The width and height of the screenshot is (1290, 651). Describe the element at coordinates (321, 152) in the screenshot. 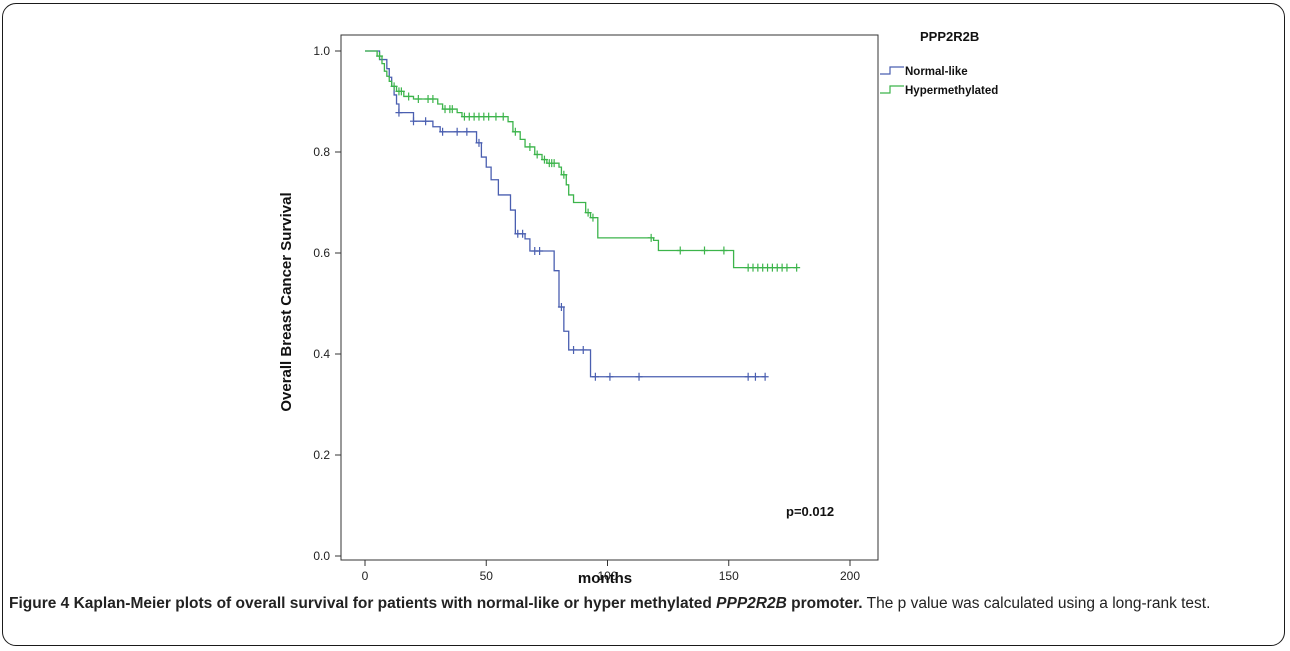

I see `y-tick-label: 0.8` at that location.